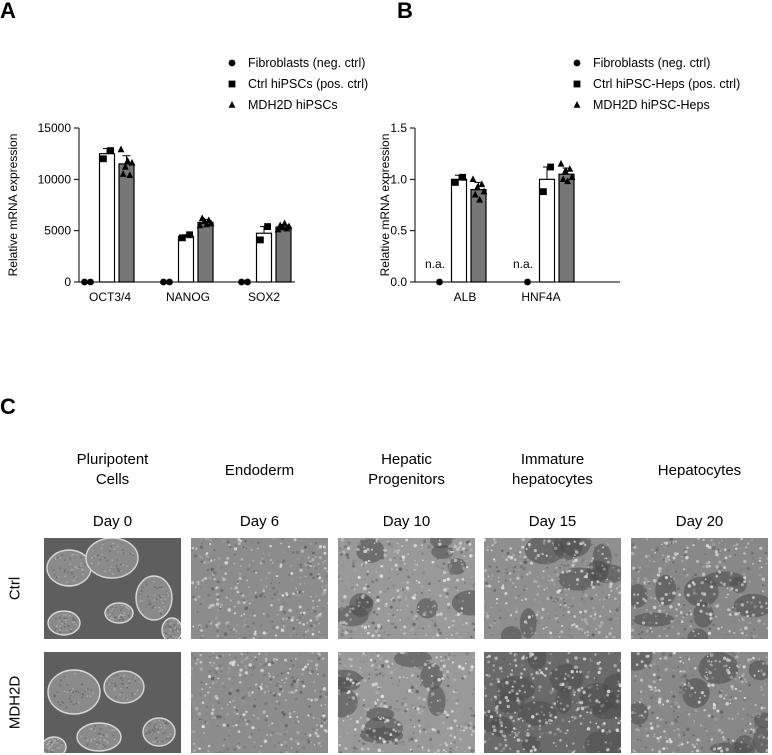 The width and height of the screenshot is (772, 755). I want to click on x-tick-label: ALB, so click(465, 297).